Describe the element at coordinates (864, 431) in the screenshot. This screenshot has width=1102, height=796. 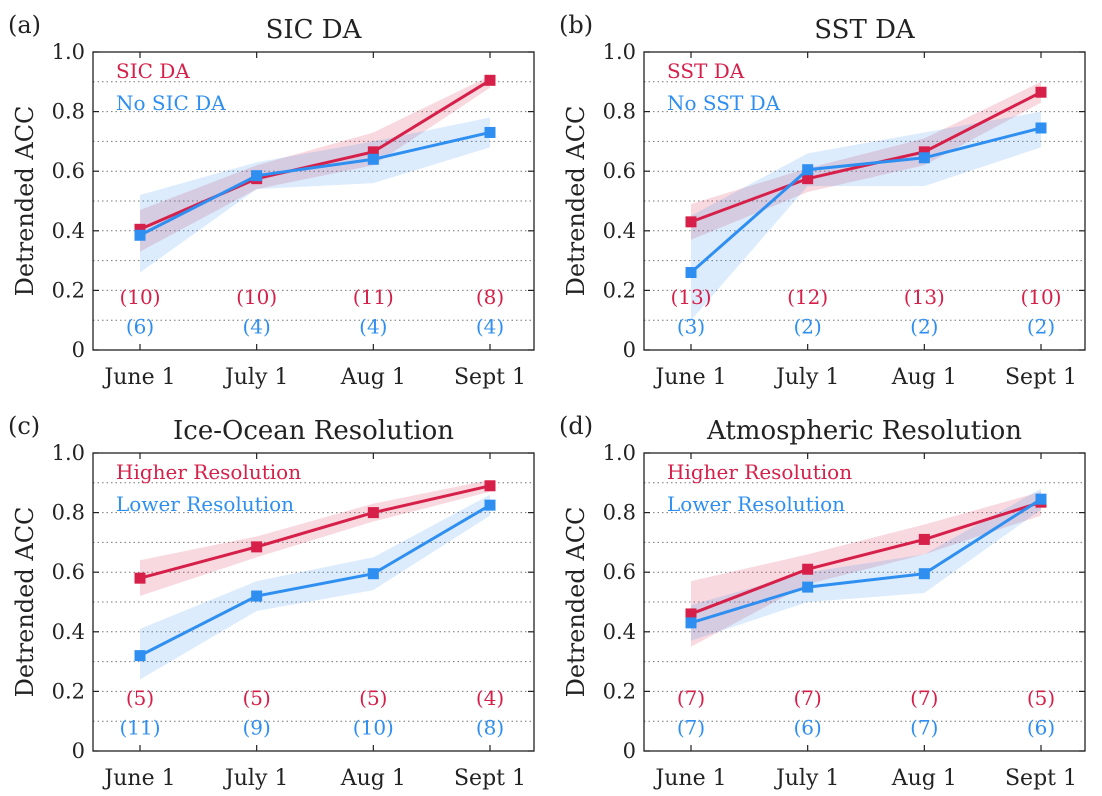
I see `chart-title: Atmospheric Resolution` at that location.